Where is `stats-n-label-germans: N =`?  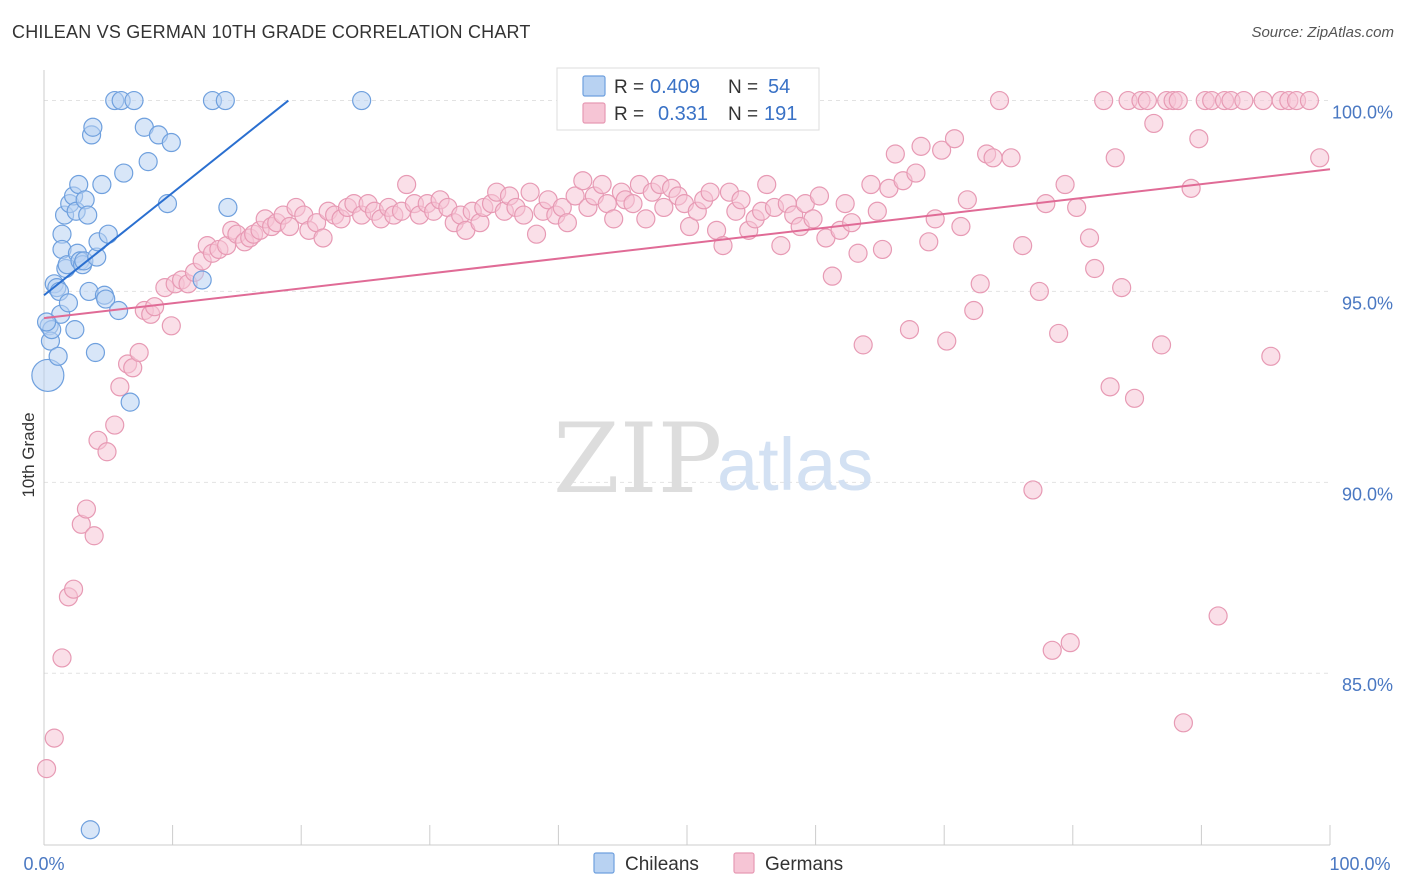 stats-n-label-germans: N = is located at coordinates (743, 114).